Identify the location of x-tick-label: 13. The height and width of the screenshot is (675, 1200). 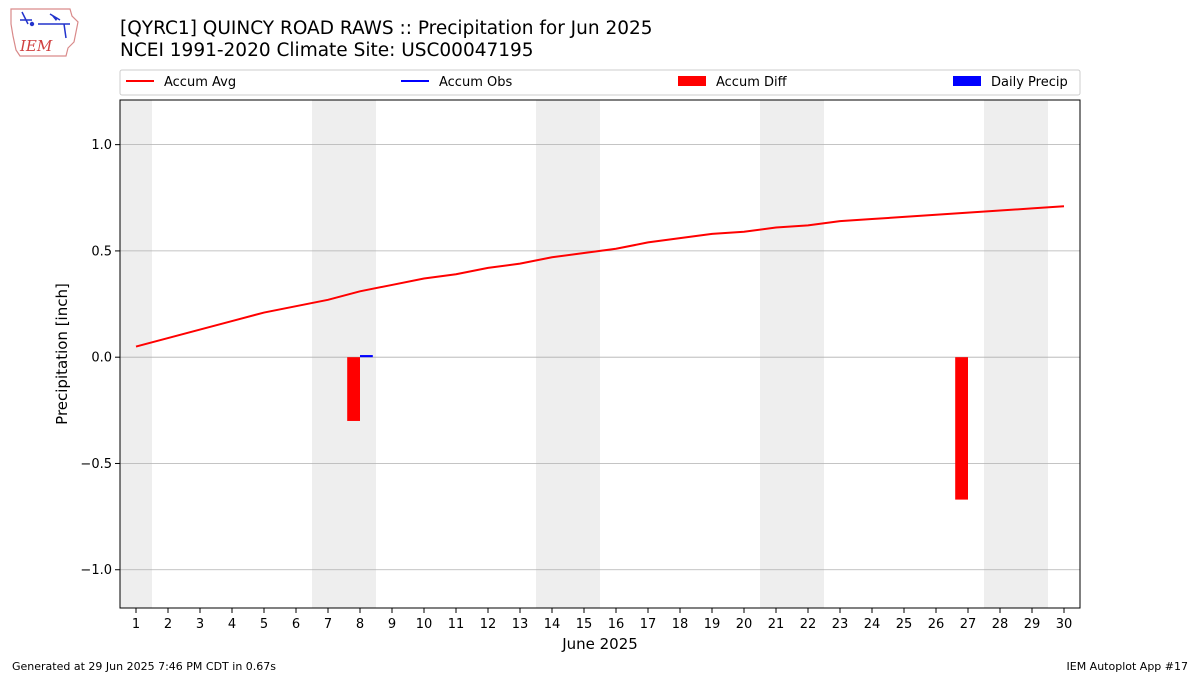
(520, 624).